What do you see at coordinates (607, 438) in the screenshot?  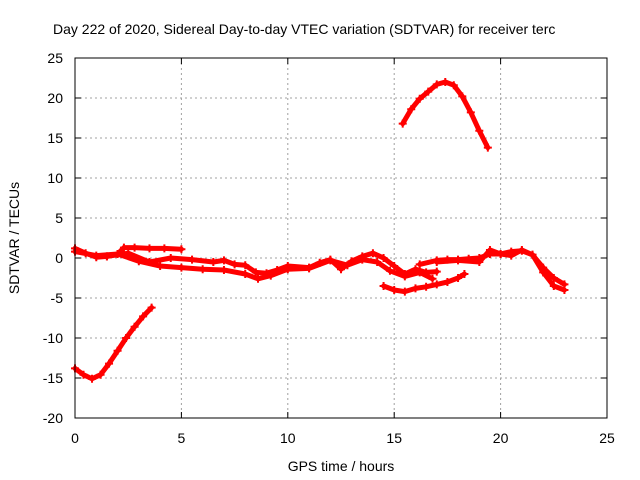 I see `x-tick-label: 25` at bounding box center [607, 438].